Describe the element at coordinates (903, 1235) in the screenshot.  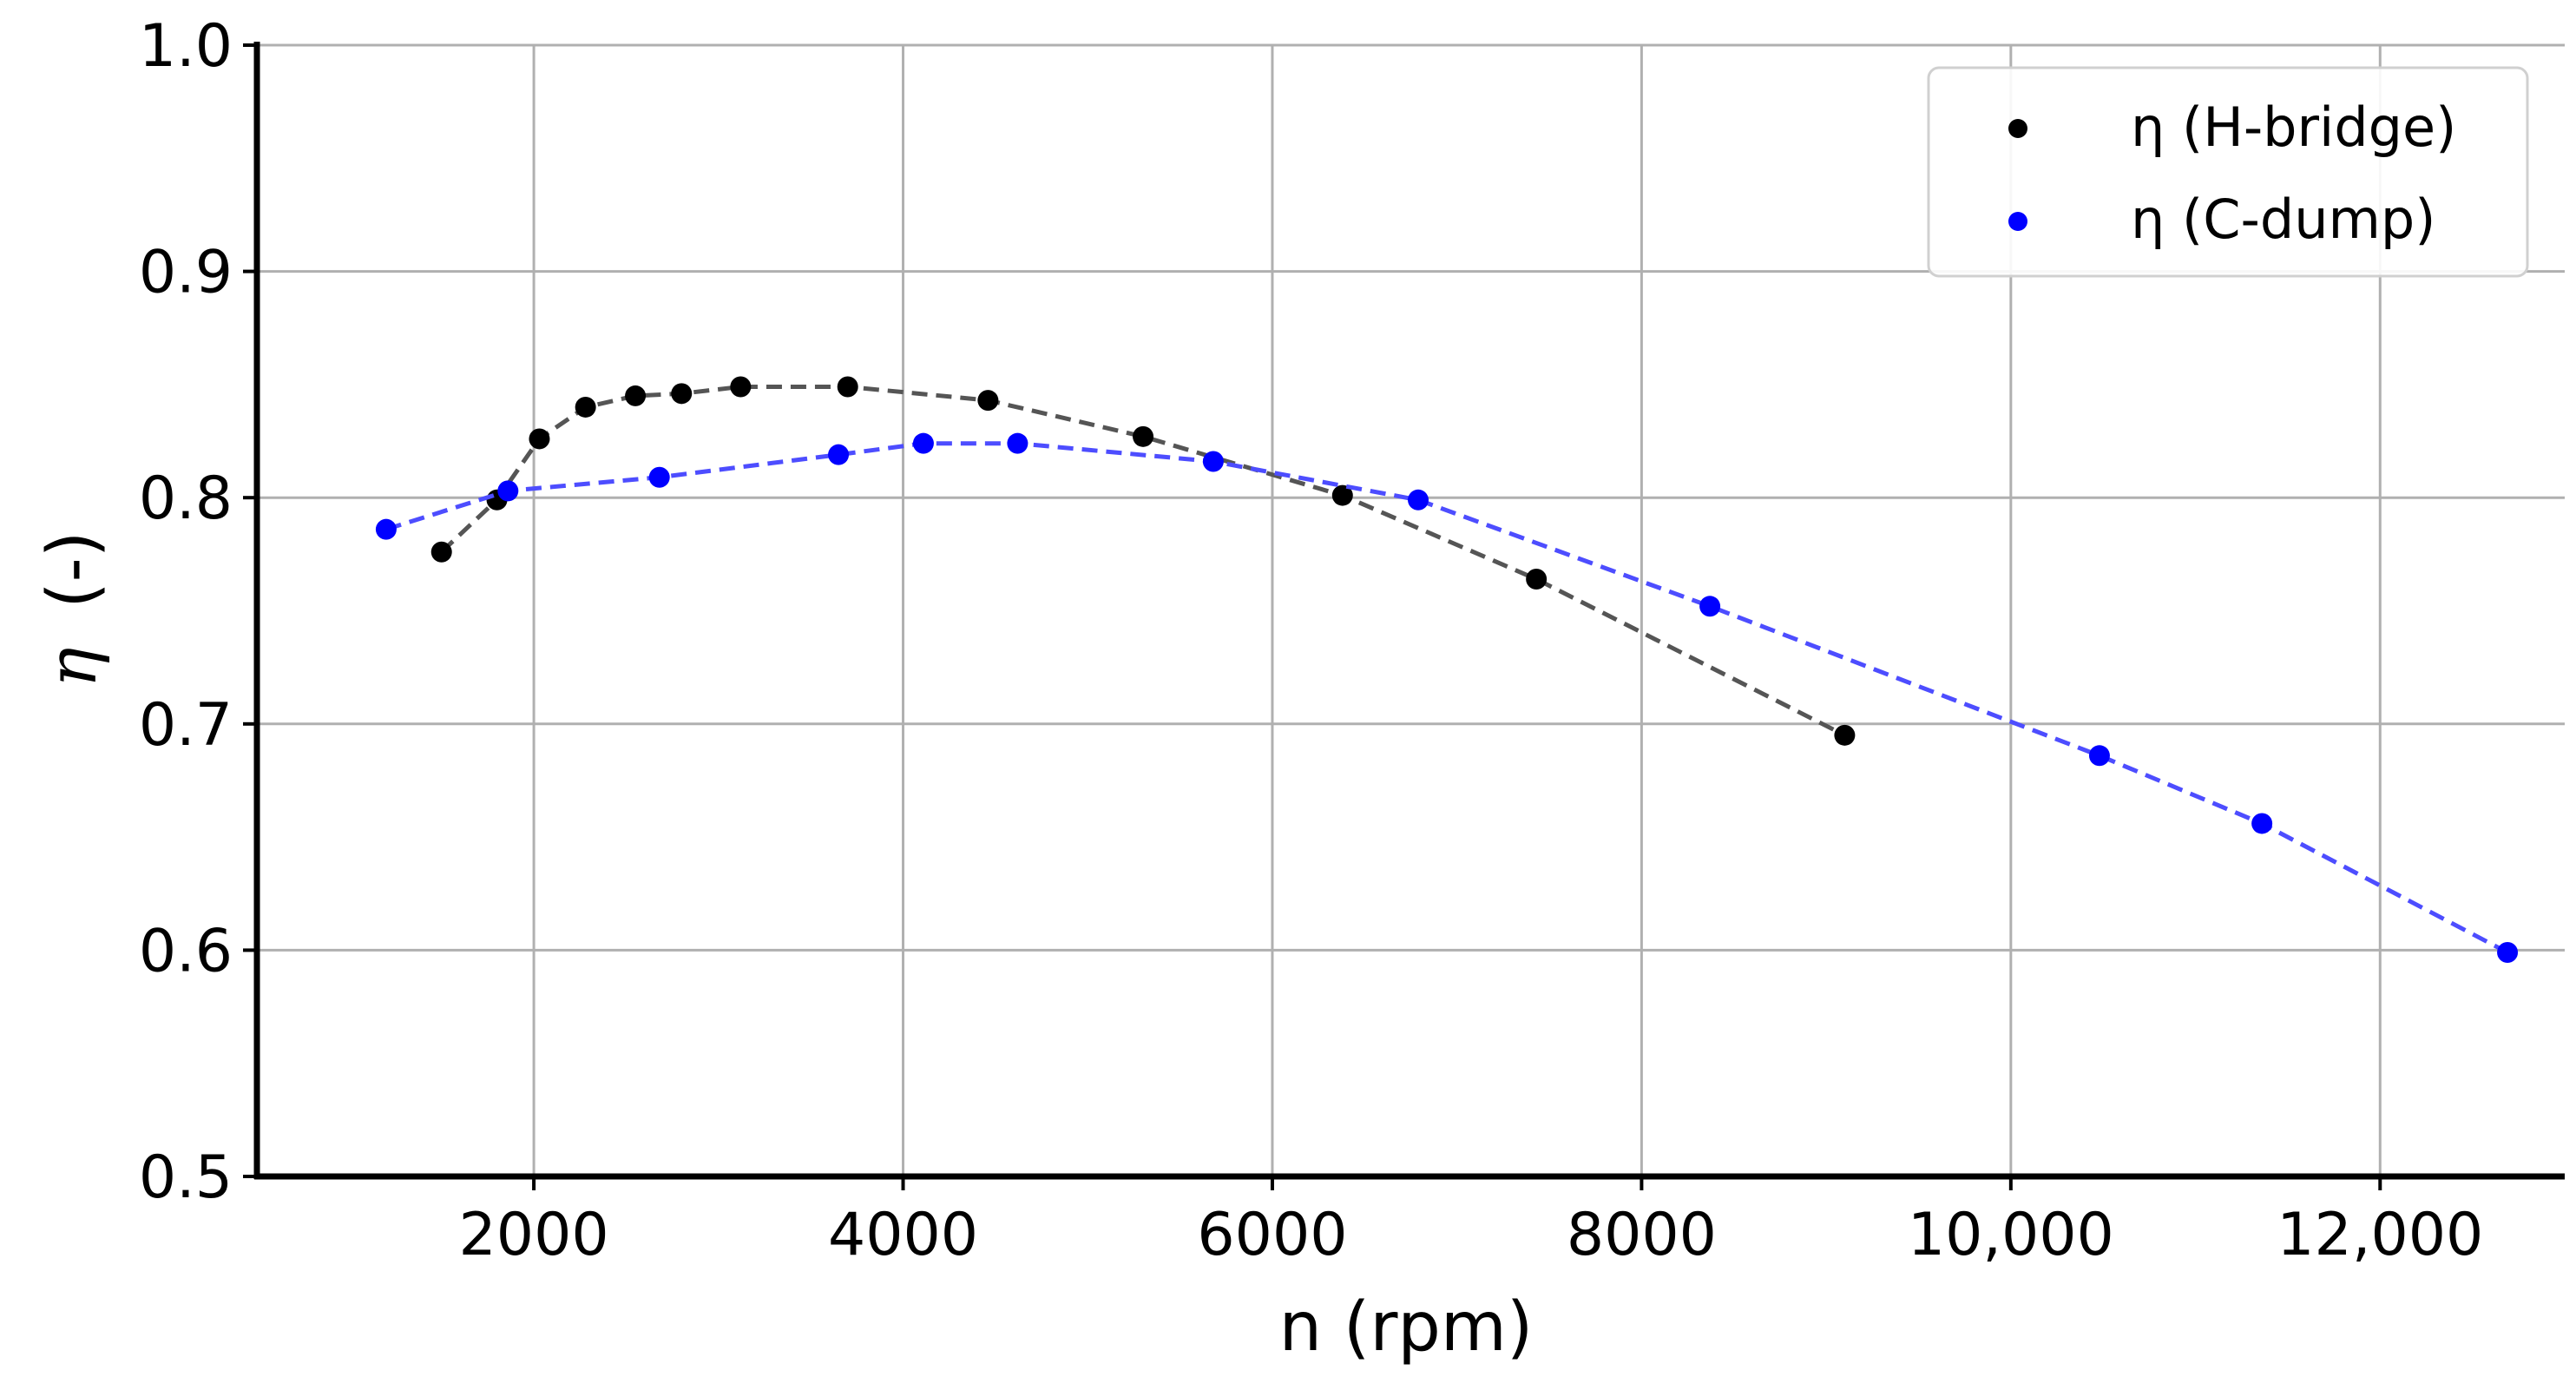
I see `x-tick-label-1: 4000` at that location.